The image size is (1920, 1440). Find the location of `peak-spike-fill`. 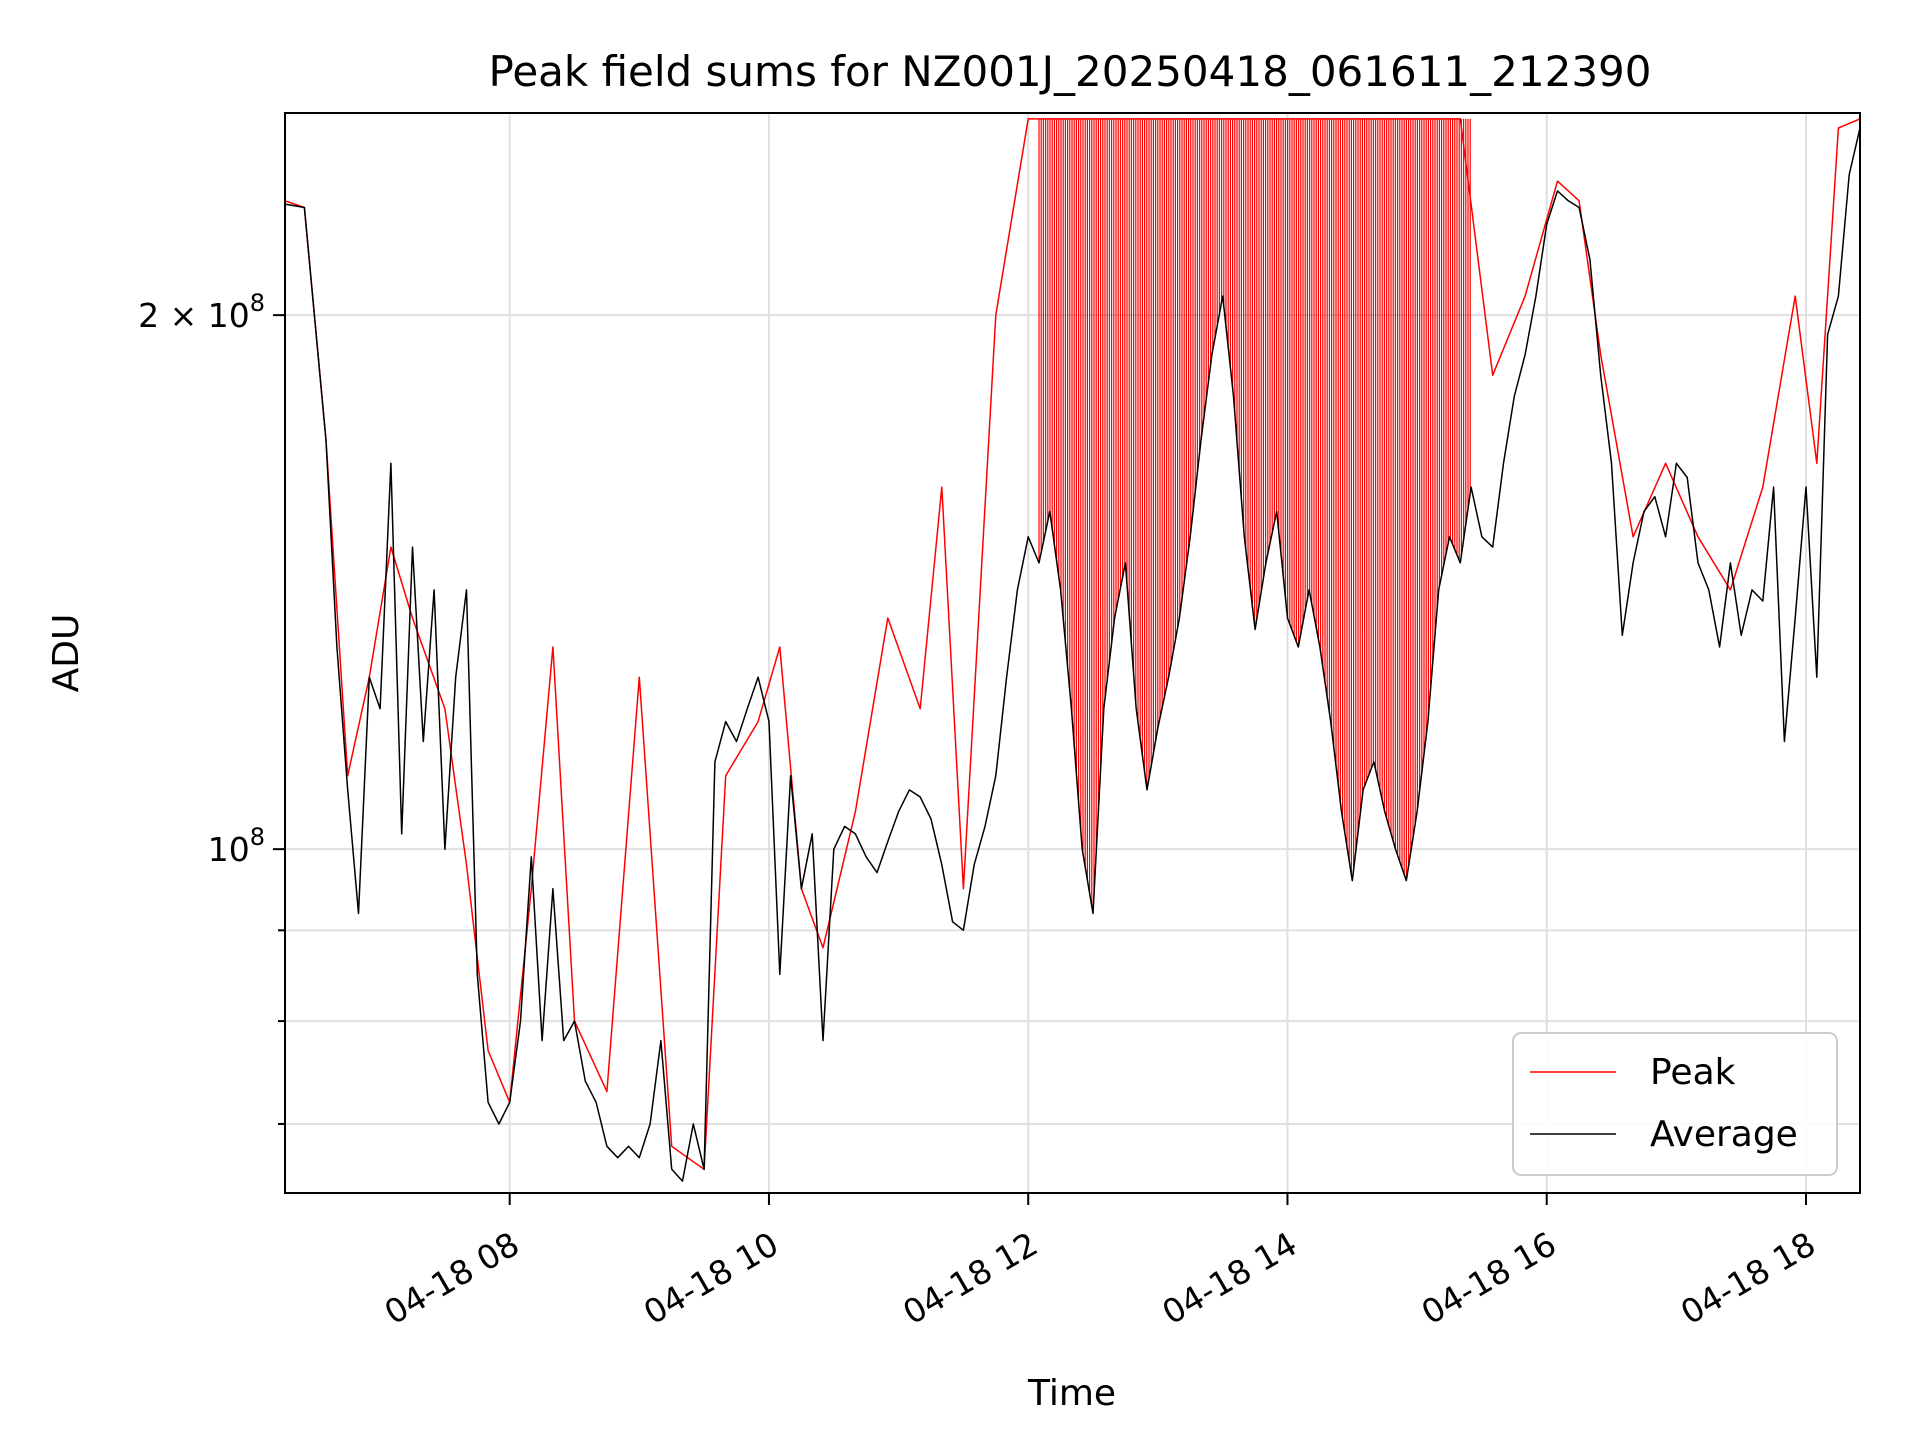

peak-spike-fill is located at coordinates (1254, 512).